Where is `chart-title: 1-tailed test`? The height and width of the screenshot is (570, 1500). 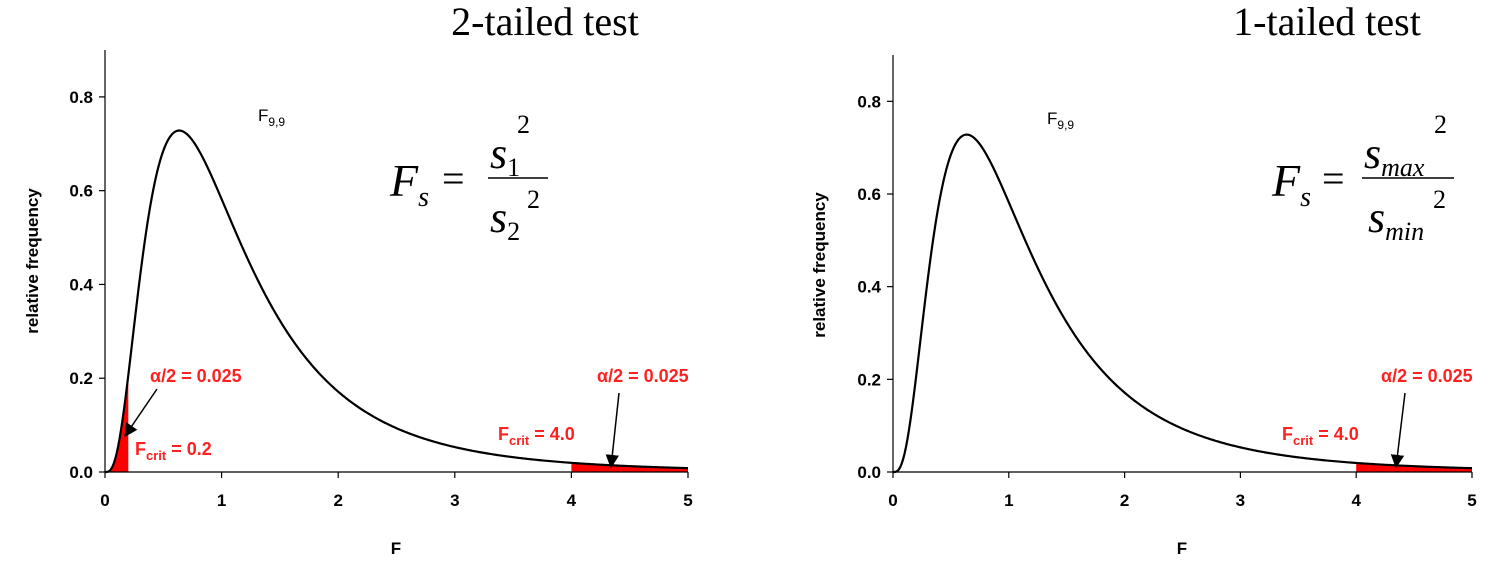 chart-title: 1-tailed test is located at coordinates (1327, 22).